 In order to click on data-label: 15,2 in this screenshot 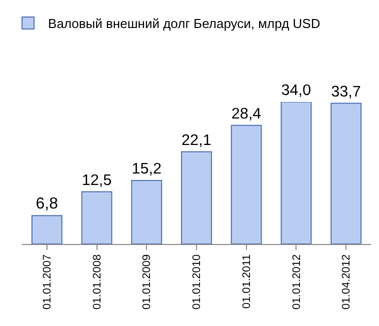, I will do `click(147, 169)`.